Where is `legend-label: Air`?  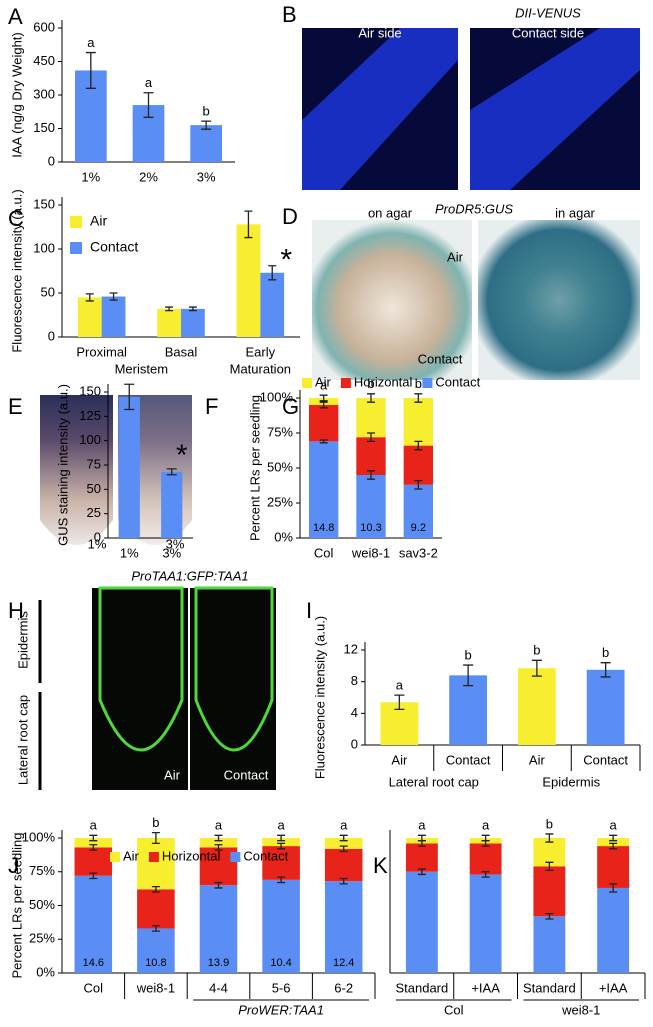 legend-label: Air is located at coordinates (323, 381).